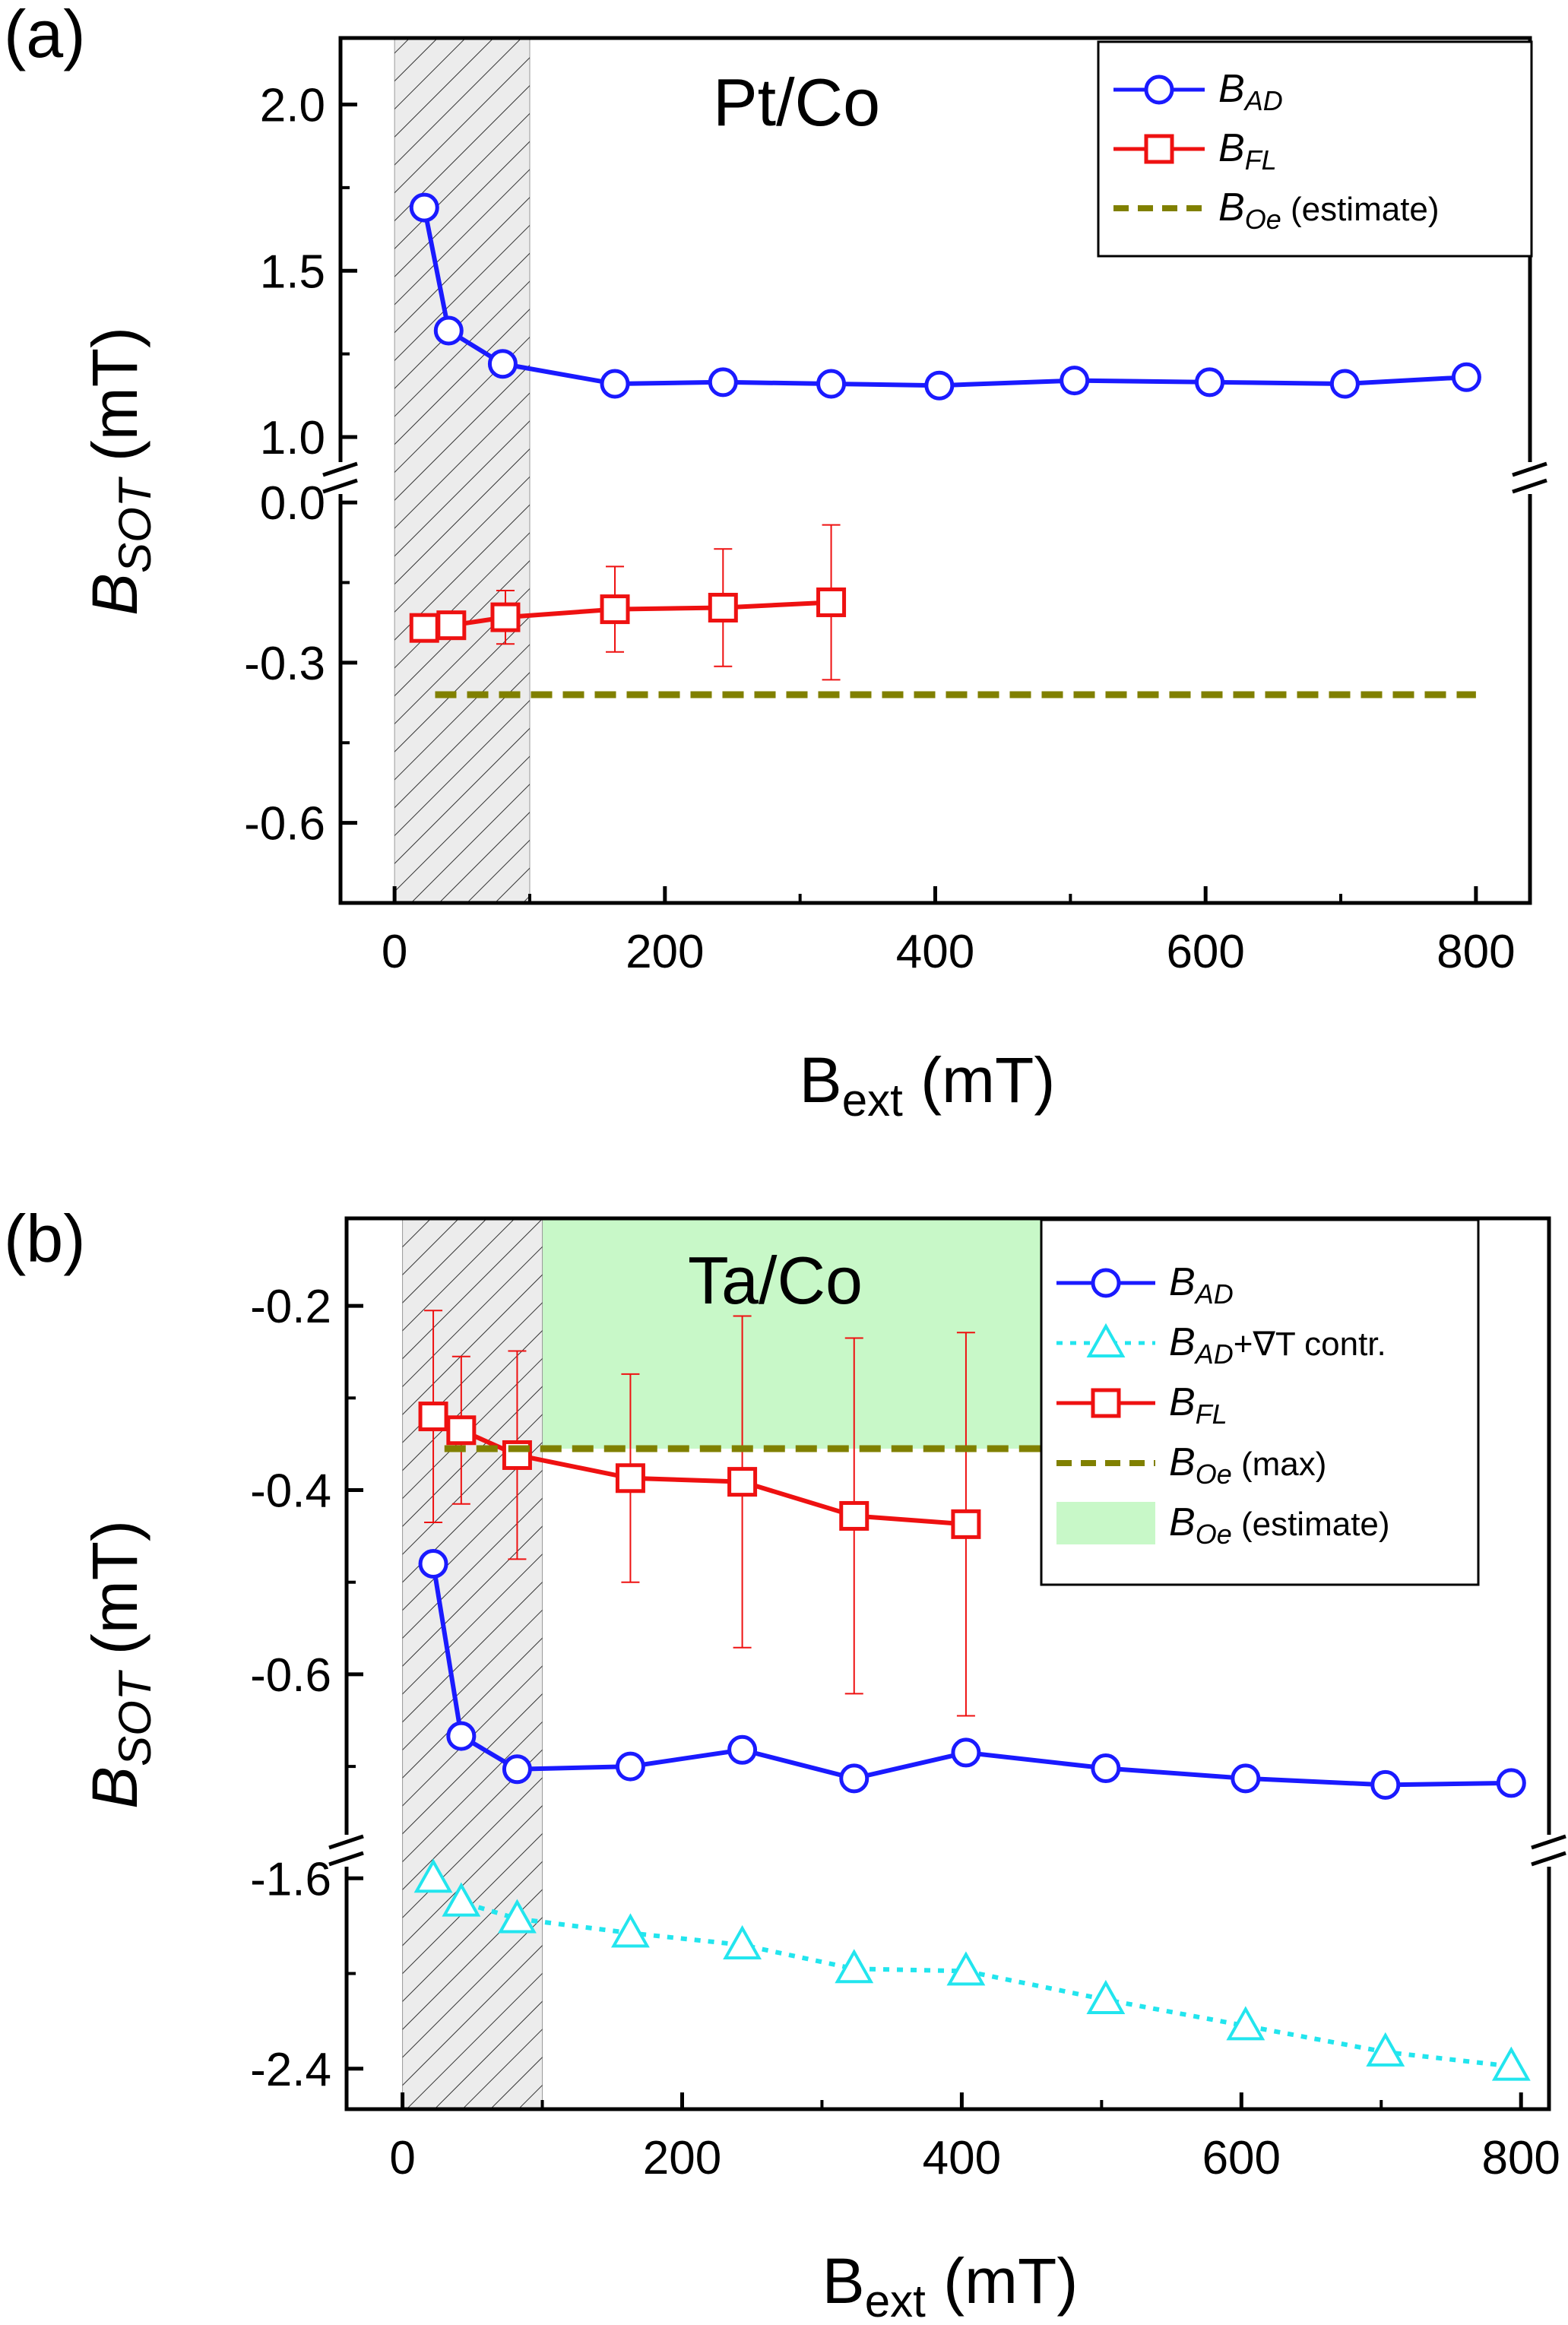  What do you see at coordinates (292, 438) in the screenshot?
I see `panel-a-ytick-label: 1.0` at bounding box center [292, 438].